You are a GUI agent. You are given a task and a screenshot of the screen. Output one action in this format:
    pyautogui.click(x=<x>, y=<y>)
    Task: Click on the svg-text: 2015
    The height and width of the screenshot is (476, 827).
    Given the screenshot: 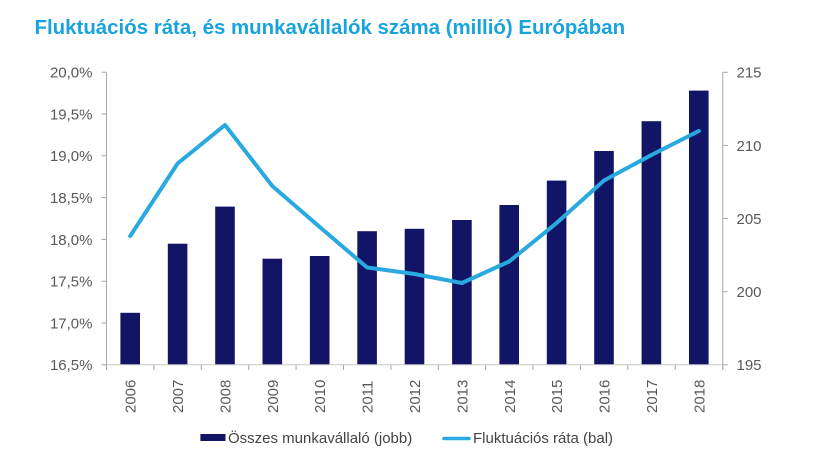 What is the action you would take?
    pyautogui.click(x=557, y=396)
    